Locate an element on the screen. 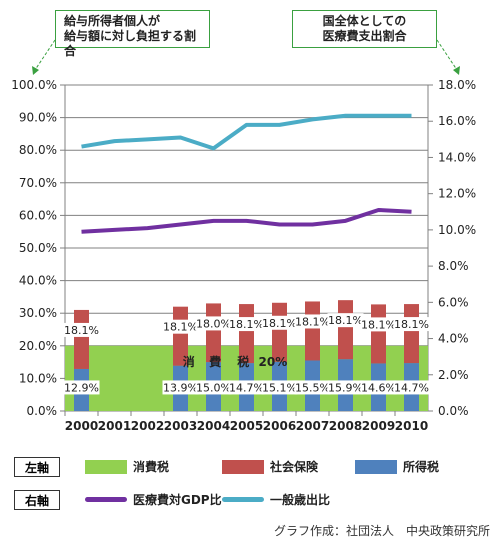 This screenshot has height=550, width=500. right-tick-label: 14.0% is located at coordinates (457, 157).